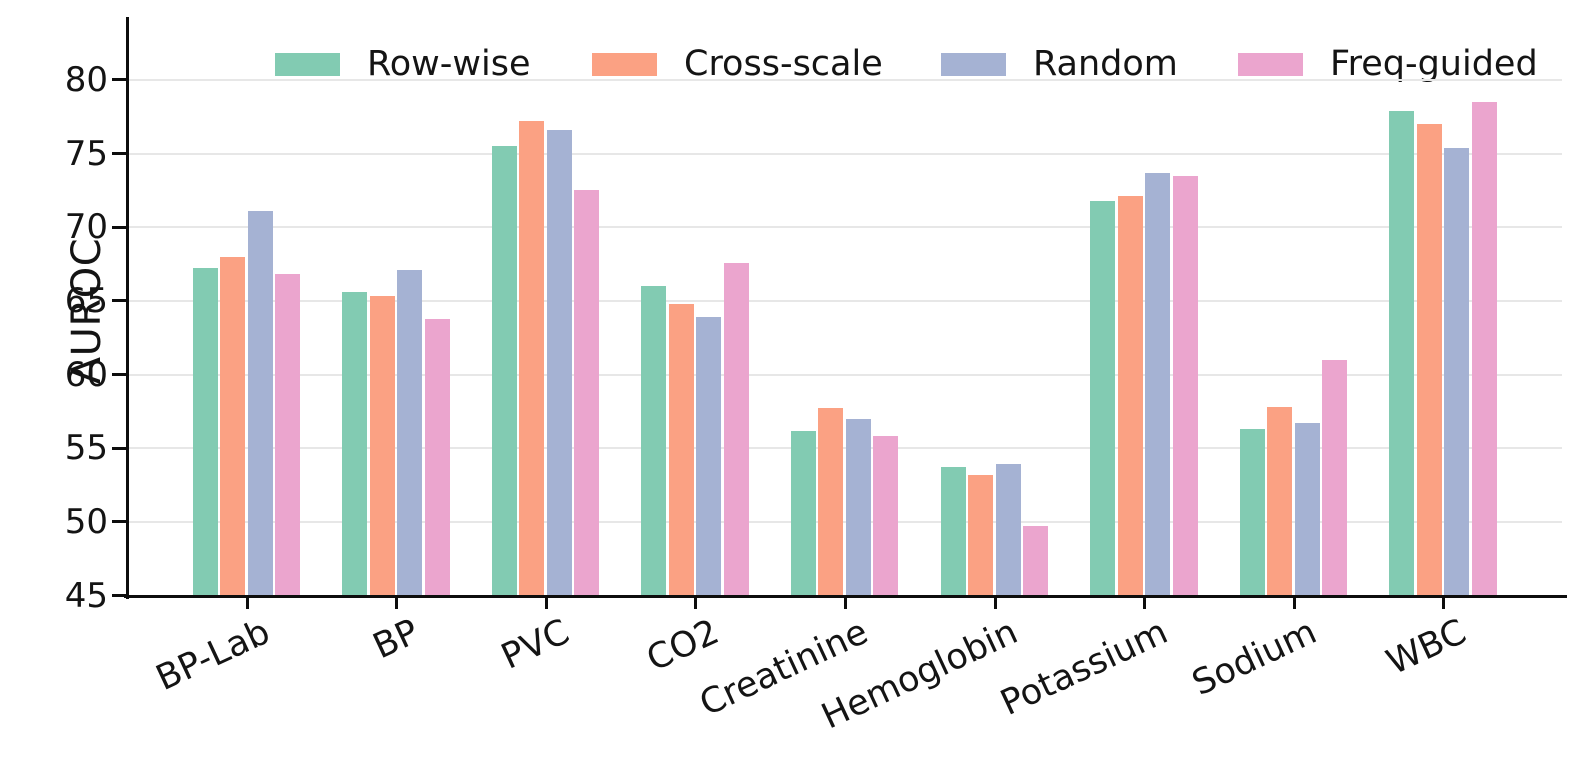  I want to click on x-tick-label: BP, so click(396, 639).